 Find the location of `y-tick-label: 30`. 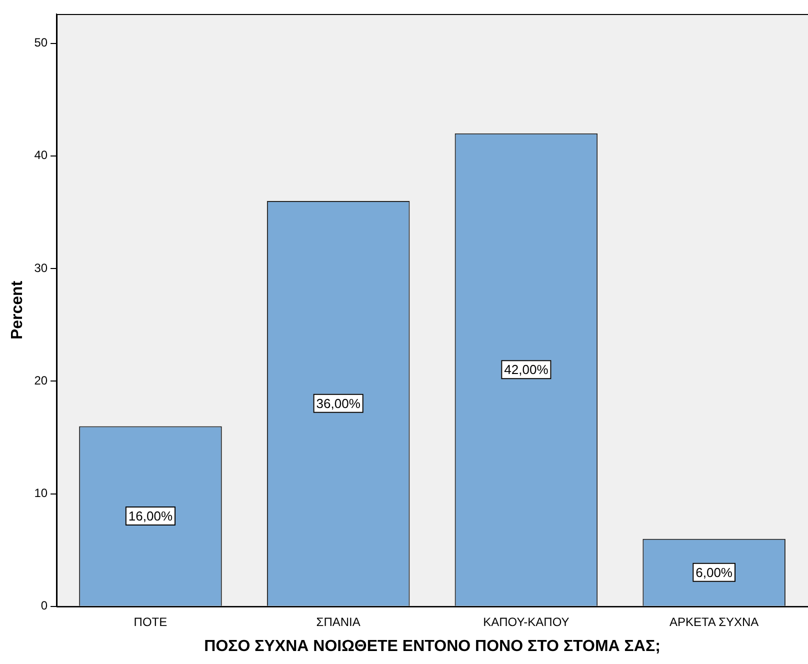

y-tick-label: 30 is located at coordinates (41, 267).